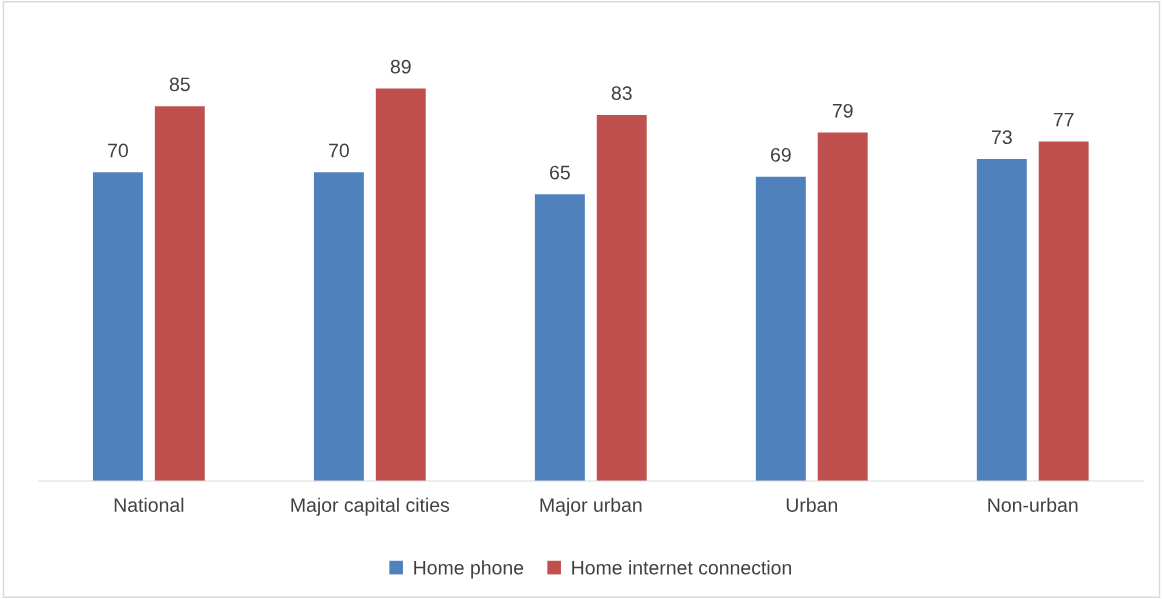 Image resolution: width=1163 pixels, height=599 pixels. Describe the element at coordinates (179, 84) in the screenshot. I see `data-label: 85` at that location.